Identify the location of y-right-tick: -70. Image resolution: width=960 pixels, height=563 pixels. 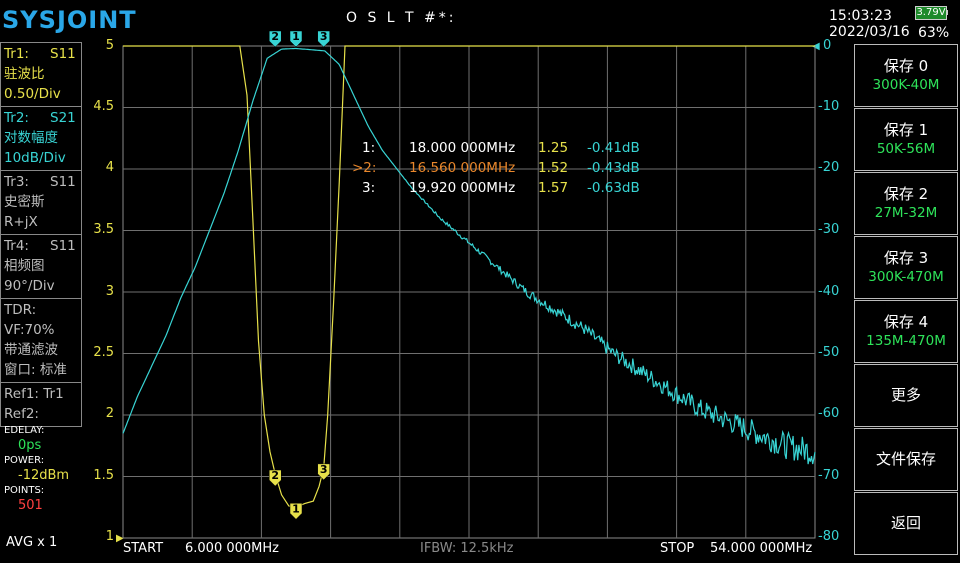
(829, 475).